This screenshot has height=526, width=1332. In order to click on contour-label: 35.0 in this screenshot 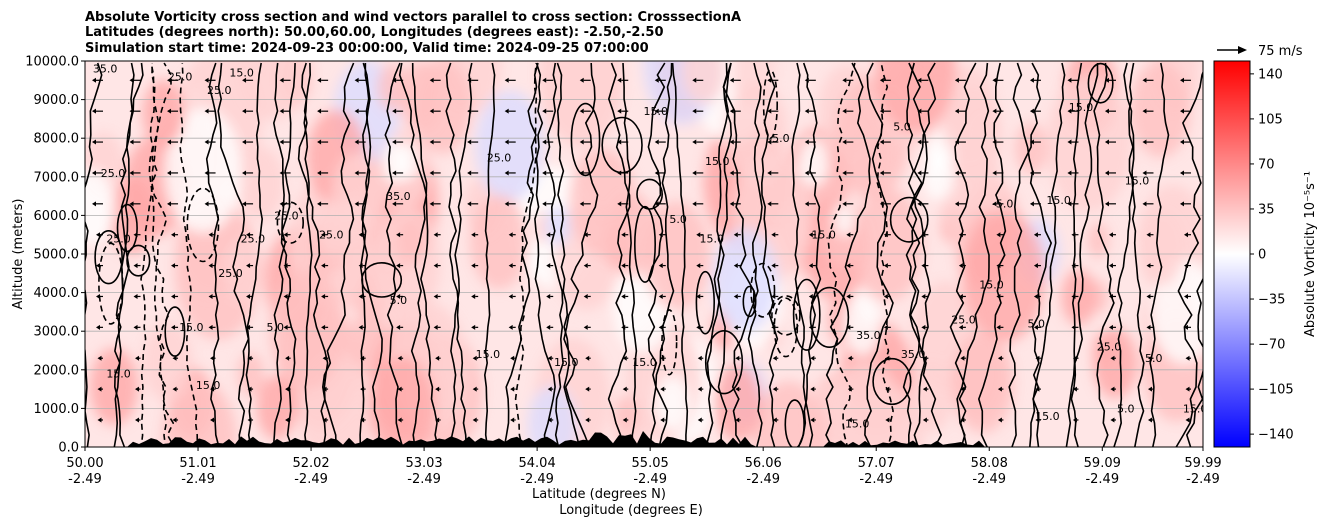, I will do `click(868, 335)`.